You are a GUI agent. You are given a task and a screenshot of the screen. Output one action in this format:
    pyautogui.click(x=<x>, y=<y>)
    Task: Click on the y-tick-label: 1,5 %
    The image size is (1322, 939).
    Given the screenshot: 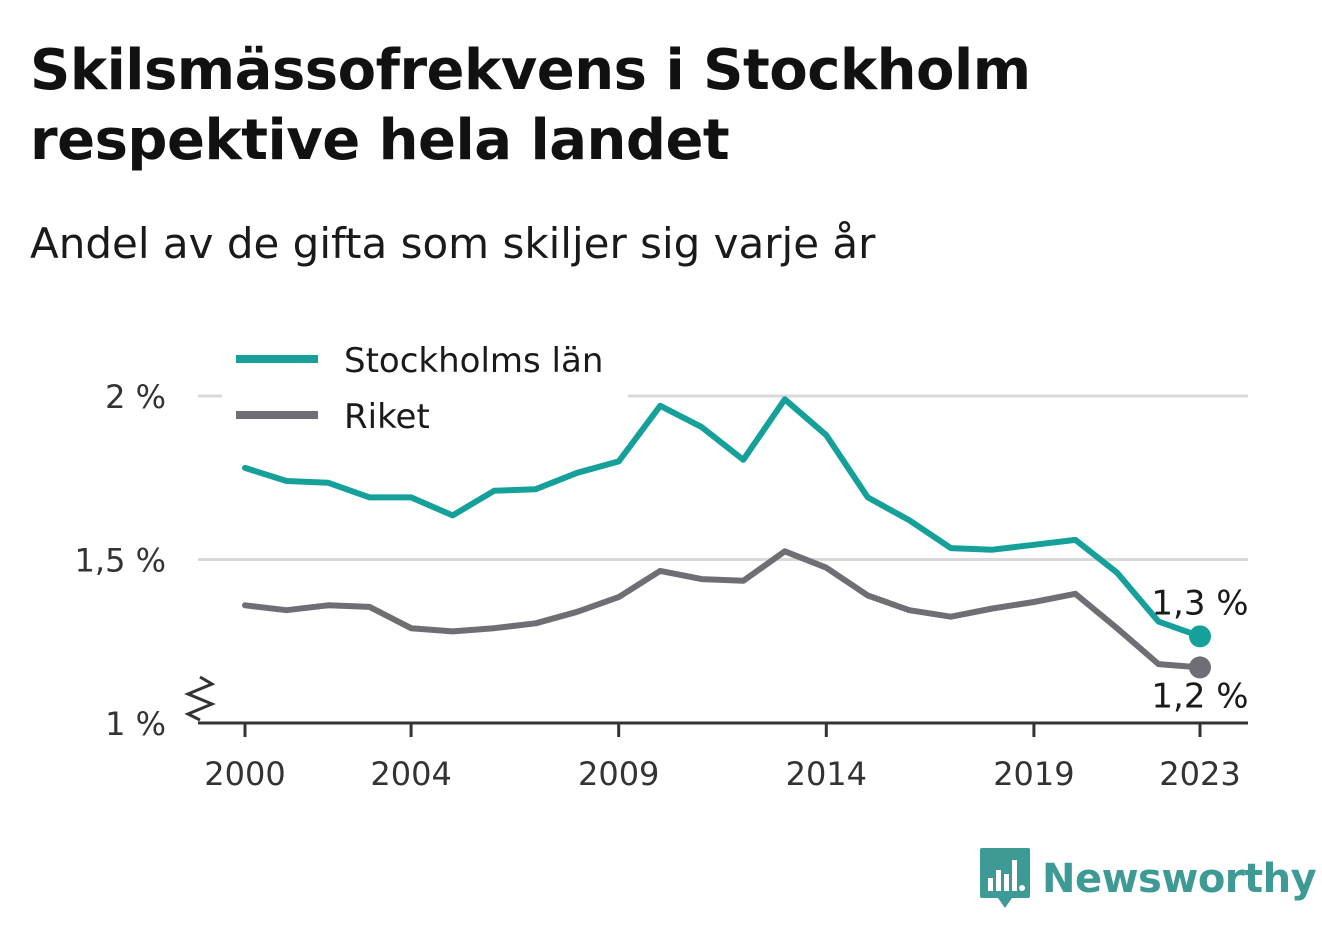 What is the action you would take?
    pyautogui.click(x=120, y=561)
    